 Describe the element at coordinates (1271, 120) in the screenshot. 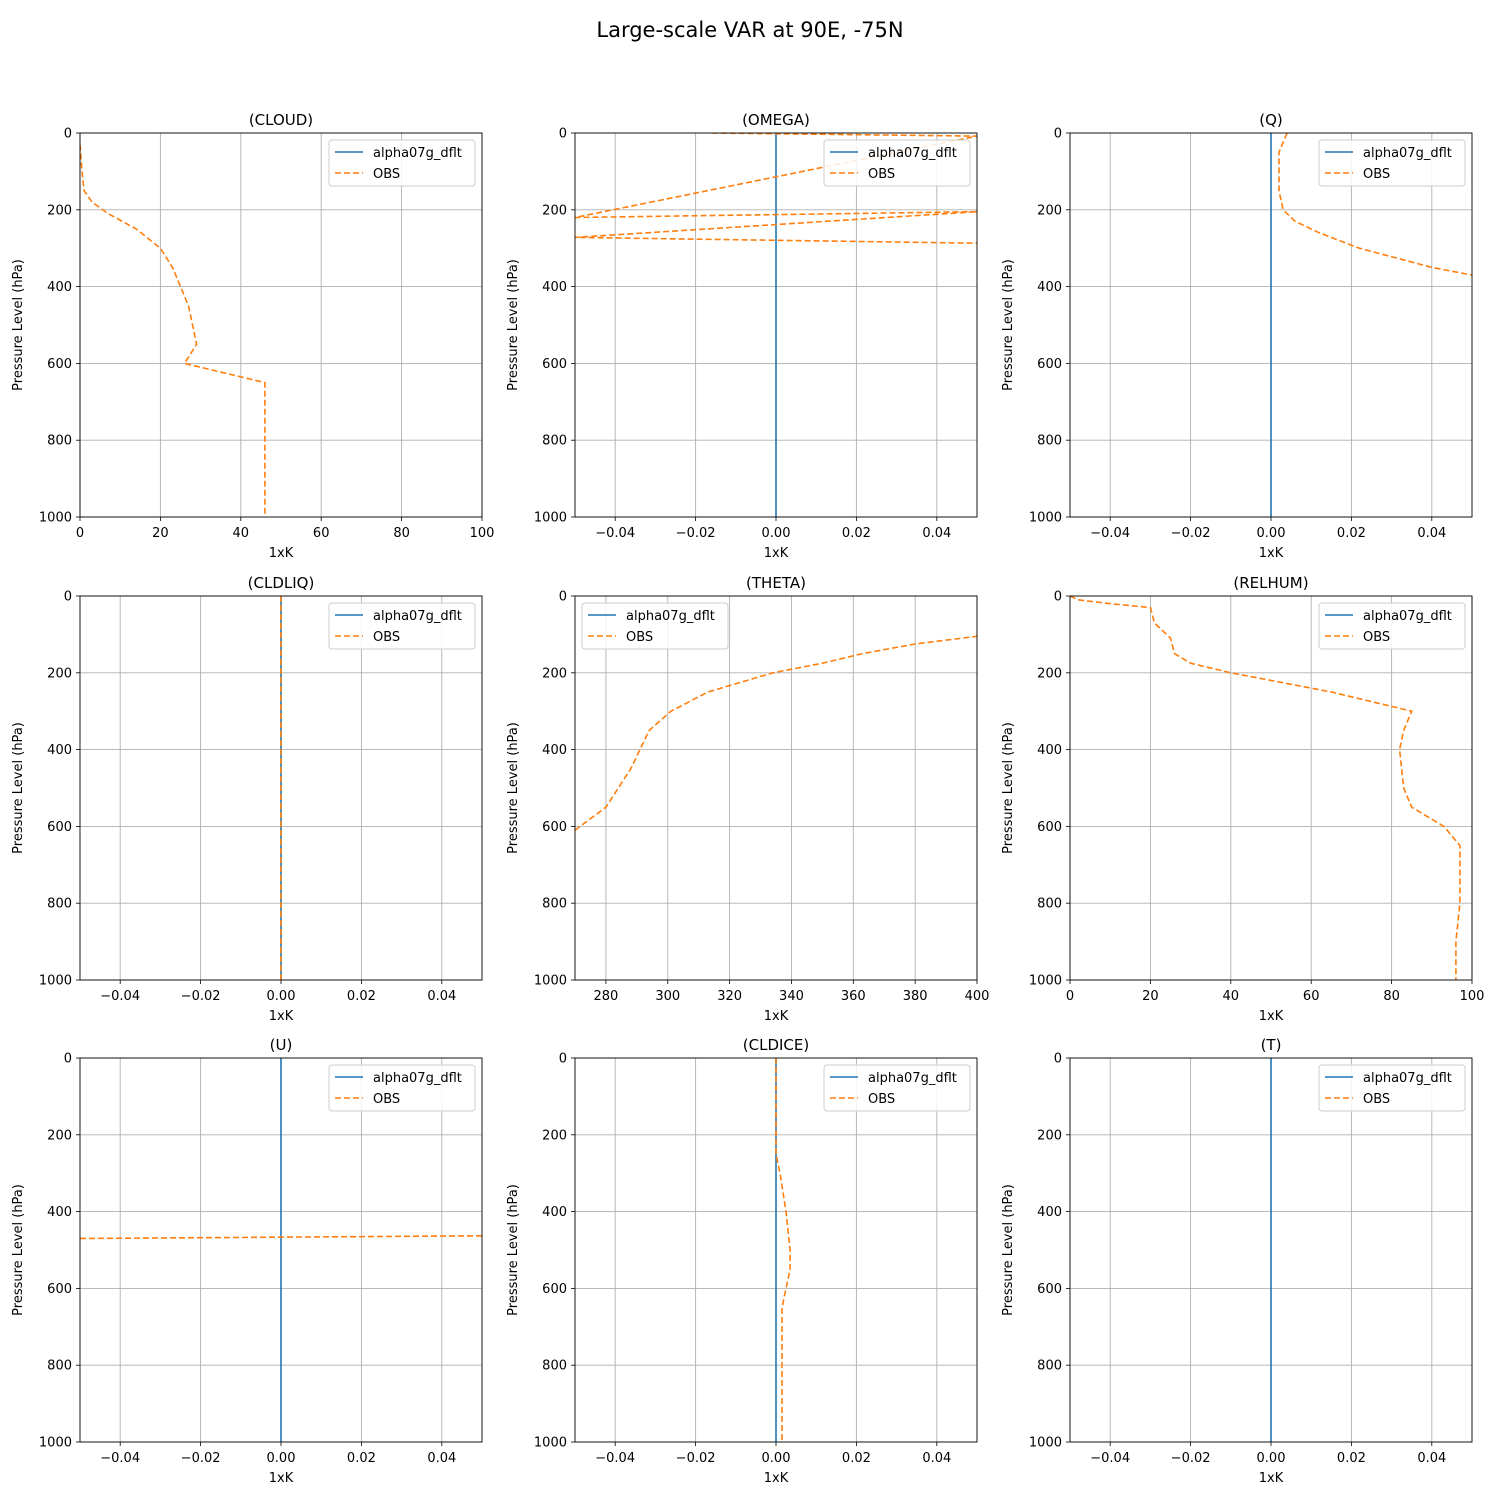

I see `subplot-title: (Q)` at that location.